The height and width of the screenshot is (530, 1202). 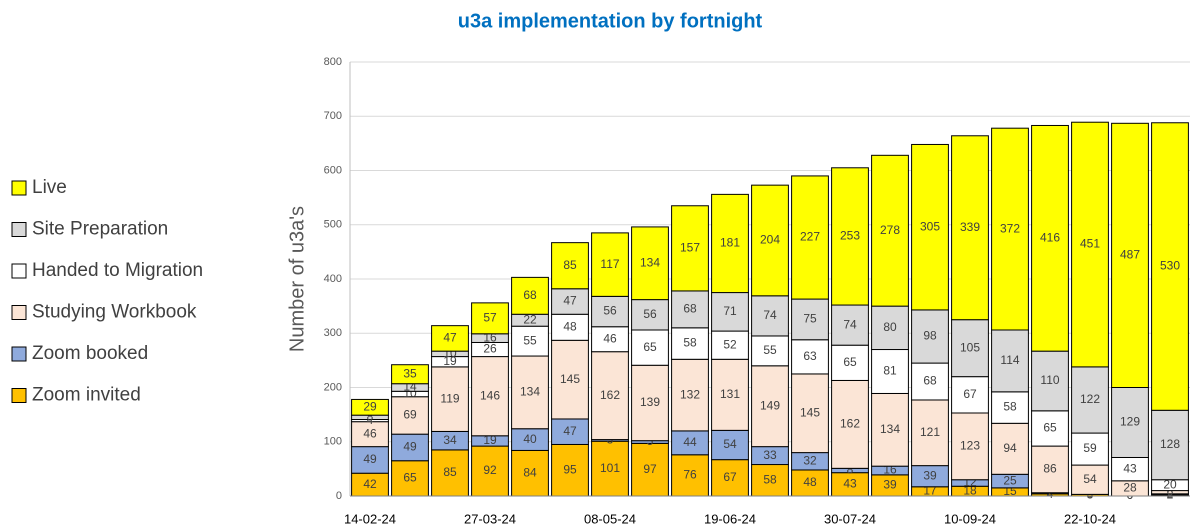 What do you see at coordinates (450, 472) in the screenshot?
I see `data-label: 85` at bounding box center [450, 472].